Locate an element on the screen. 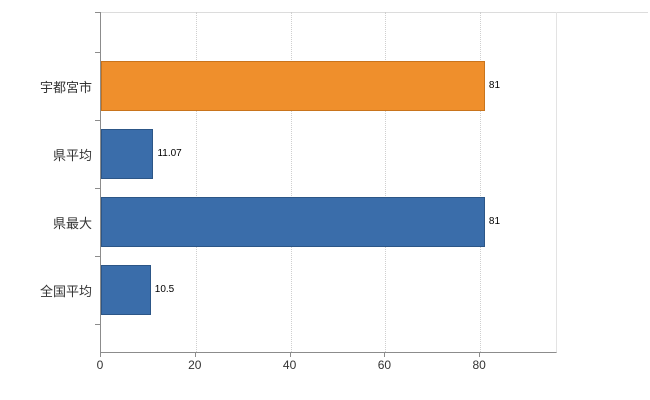 The width and height of the screenshot is (650, 400). x-tick-label: 40 is located at coordinates (289, 365).